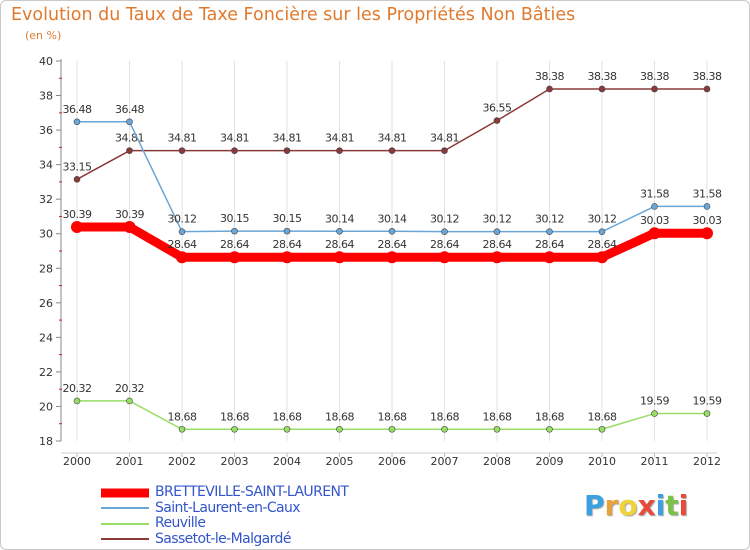  I want to click on x-tick-label: 2000, so click(77, 461).